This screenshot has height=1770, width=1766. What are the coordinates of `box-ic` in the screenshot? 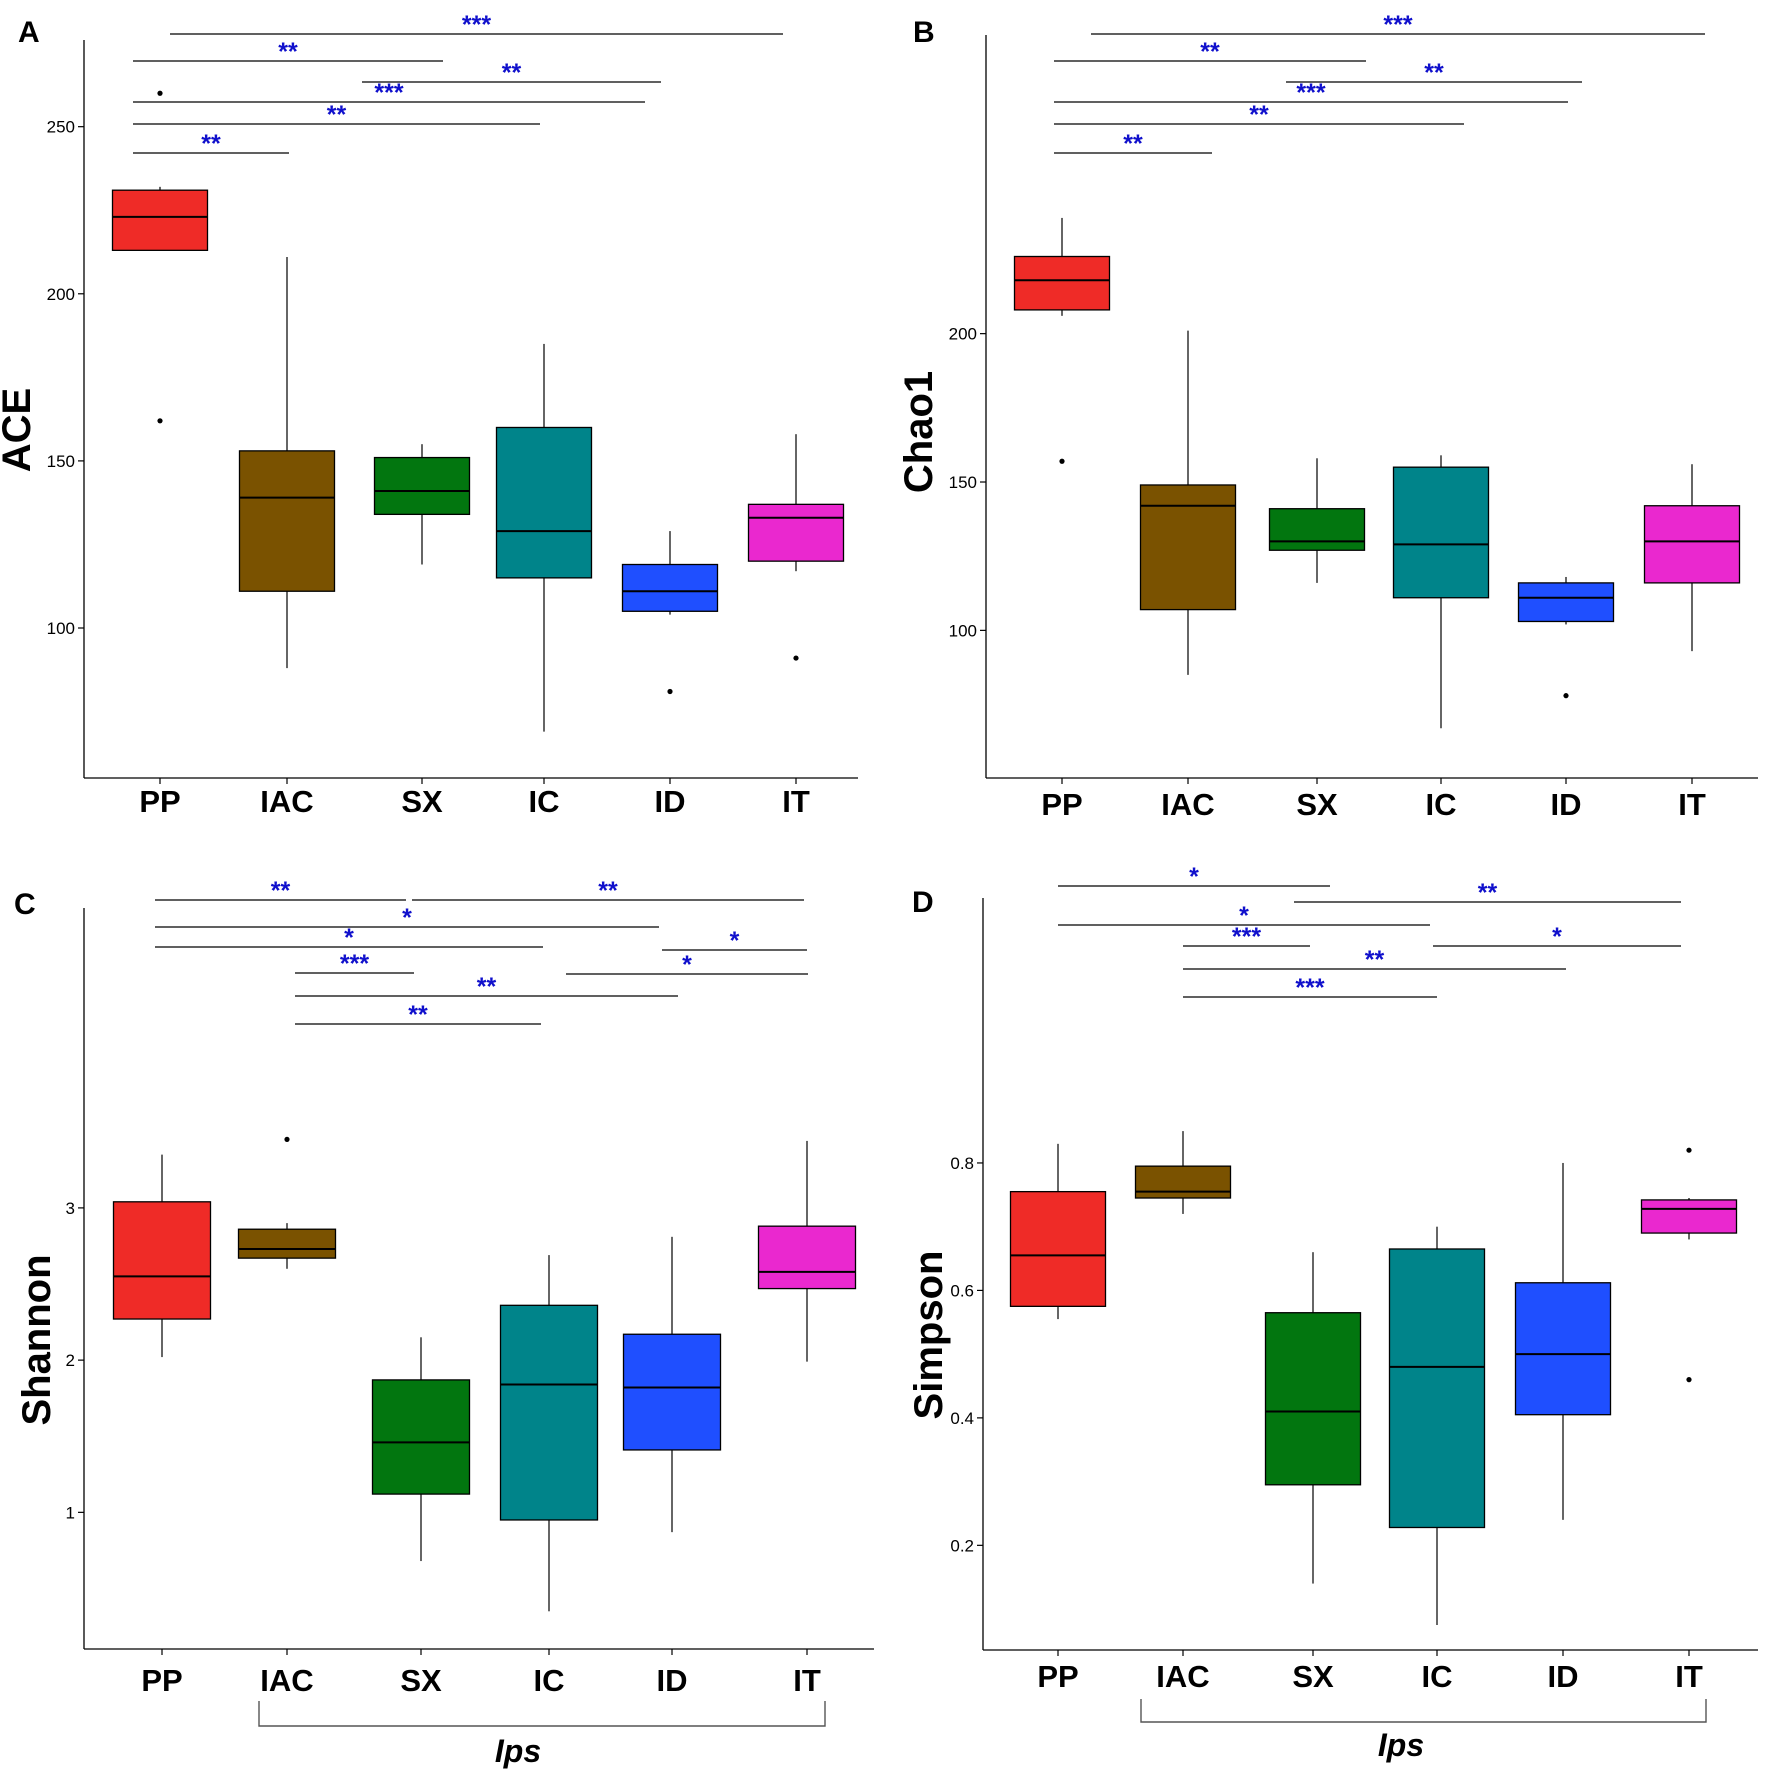 It's located at (544, 537).